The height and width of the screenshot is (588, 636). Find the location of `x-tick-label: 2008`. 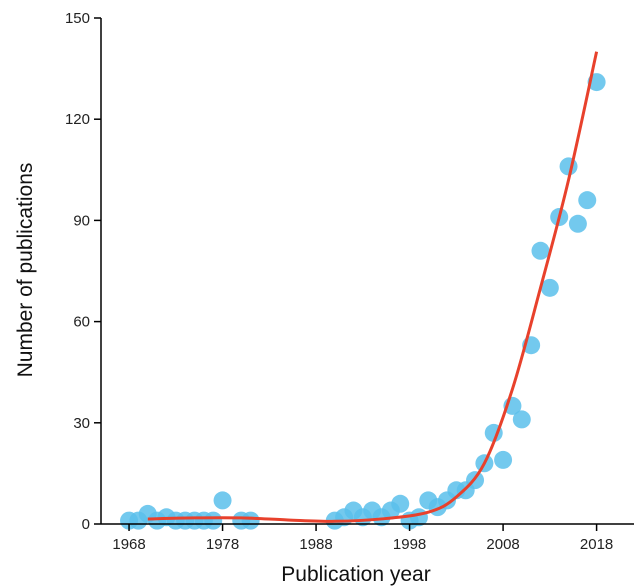

x-tick-label: 2008 is located at coordinates (502, 544).